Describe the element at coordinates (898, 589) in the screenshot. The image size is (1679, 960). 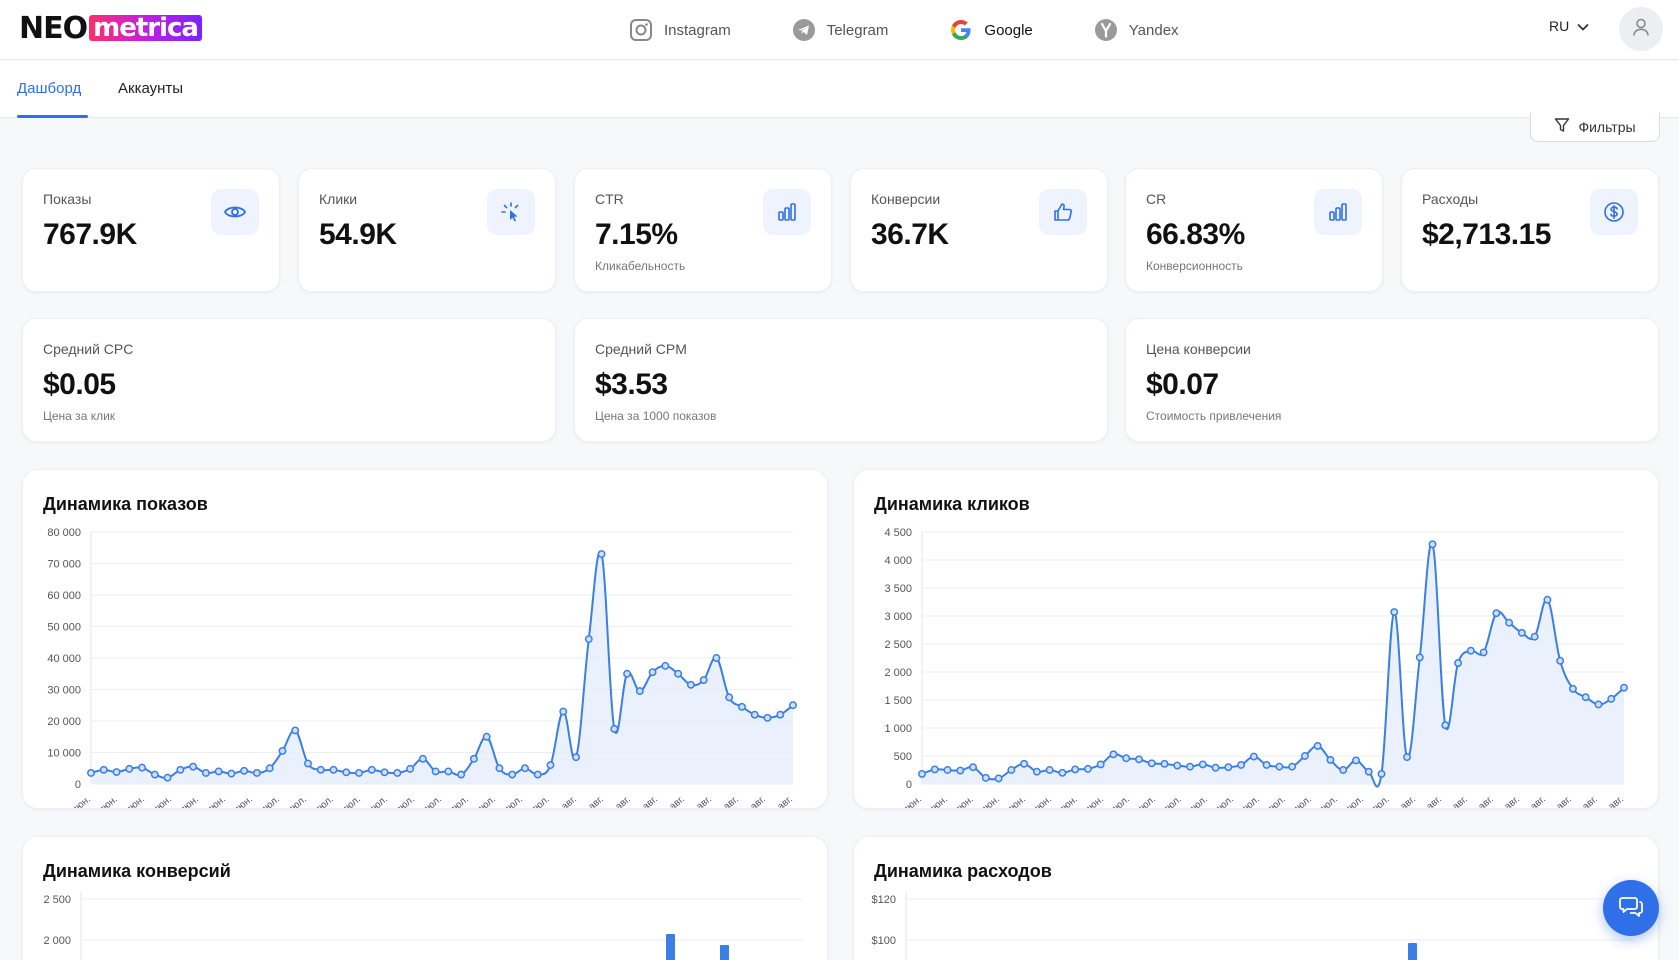
I see `y-tick-label: 3 500` at that location.